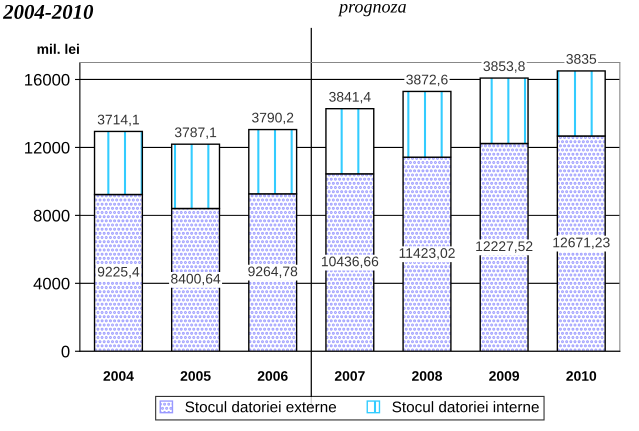 This screenshot has height=431, width=639. What do you see at coordinates (427, 376) in the screenshot?
I see `x-tick-label: 2008` at bounding box center [427, 376].